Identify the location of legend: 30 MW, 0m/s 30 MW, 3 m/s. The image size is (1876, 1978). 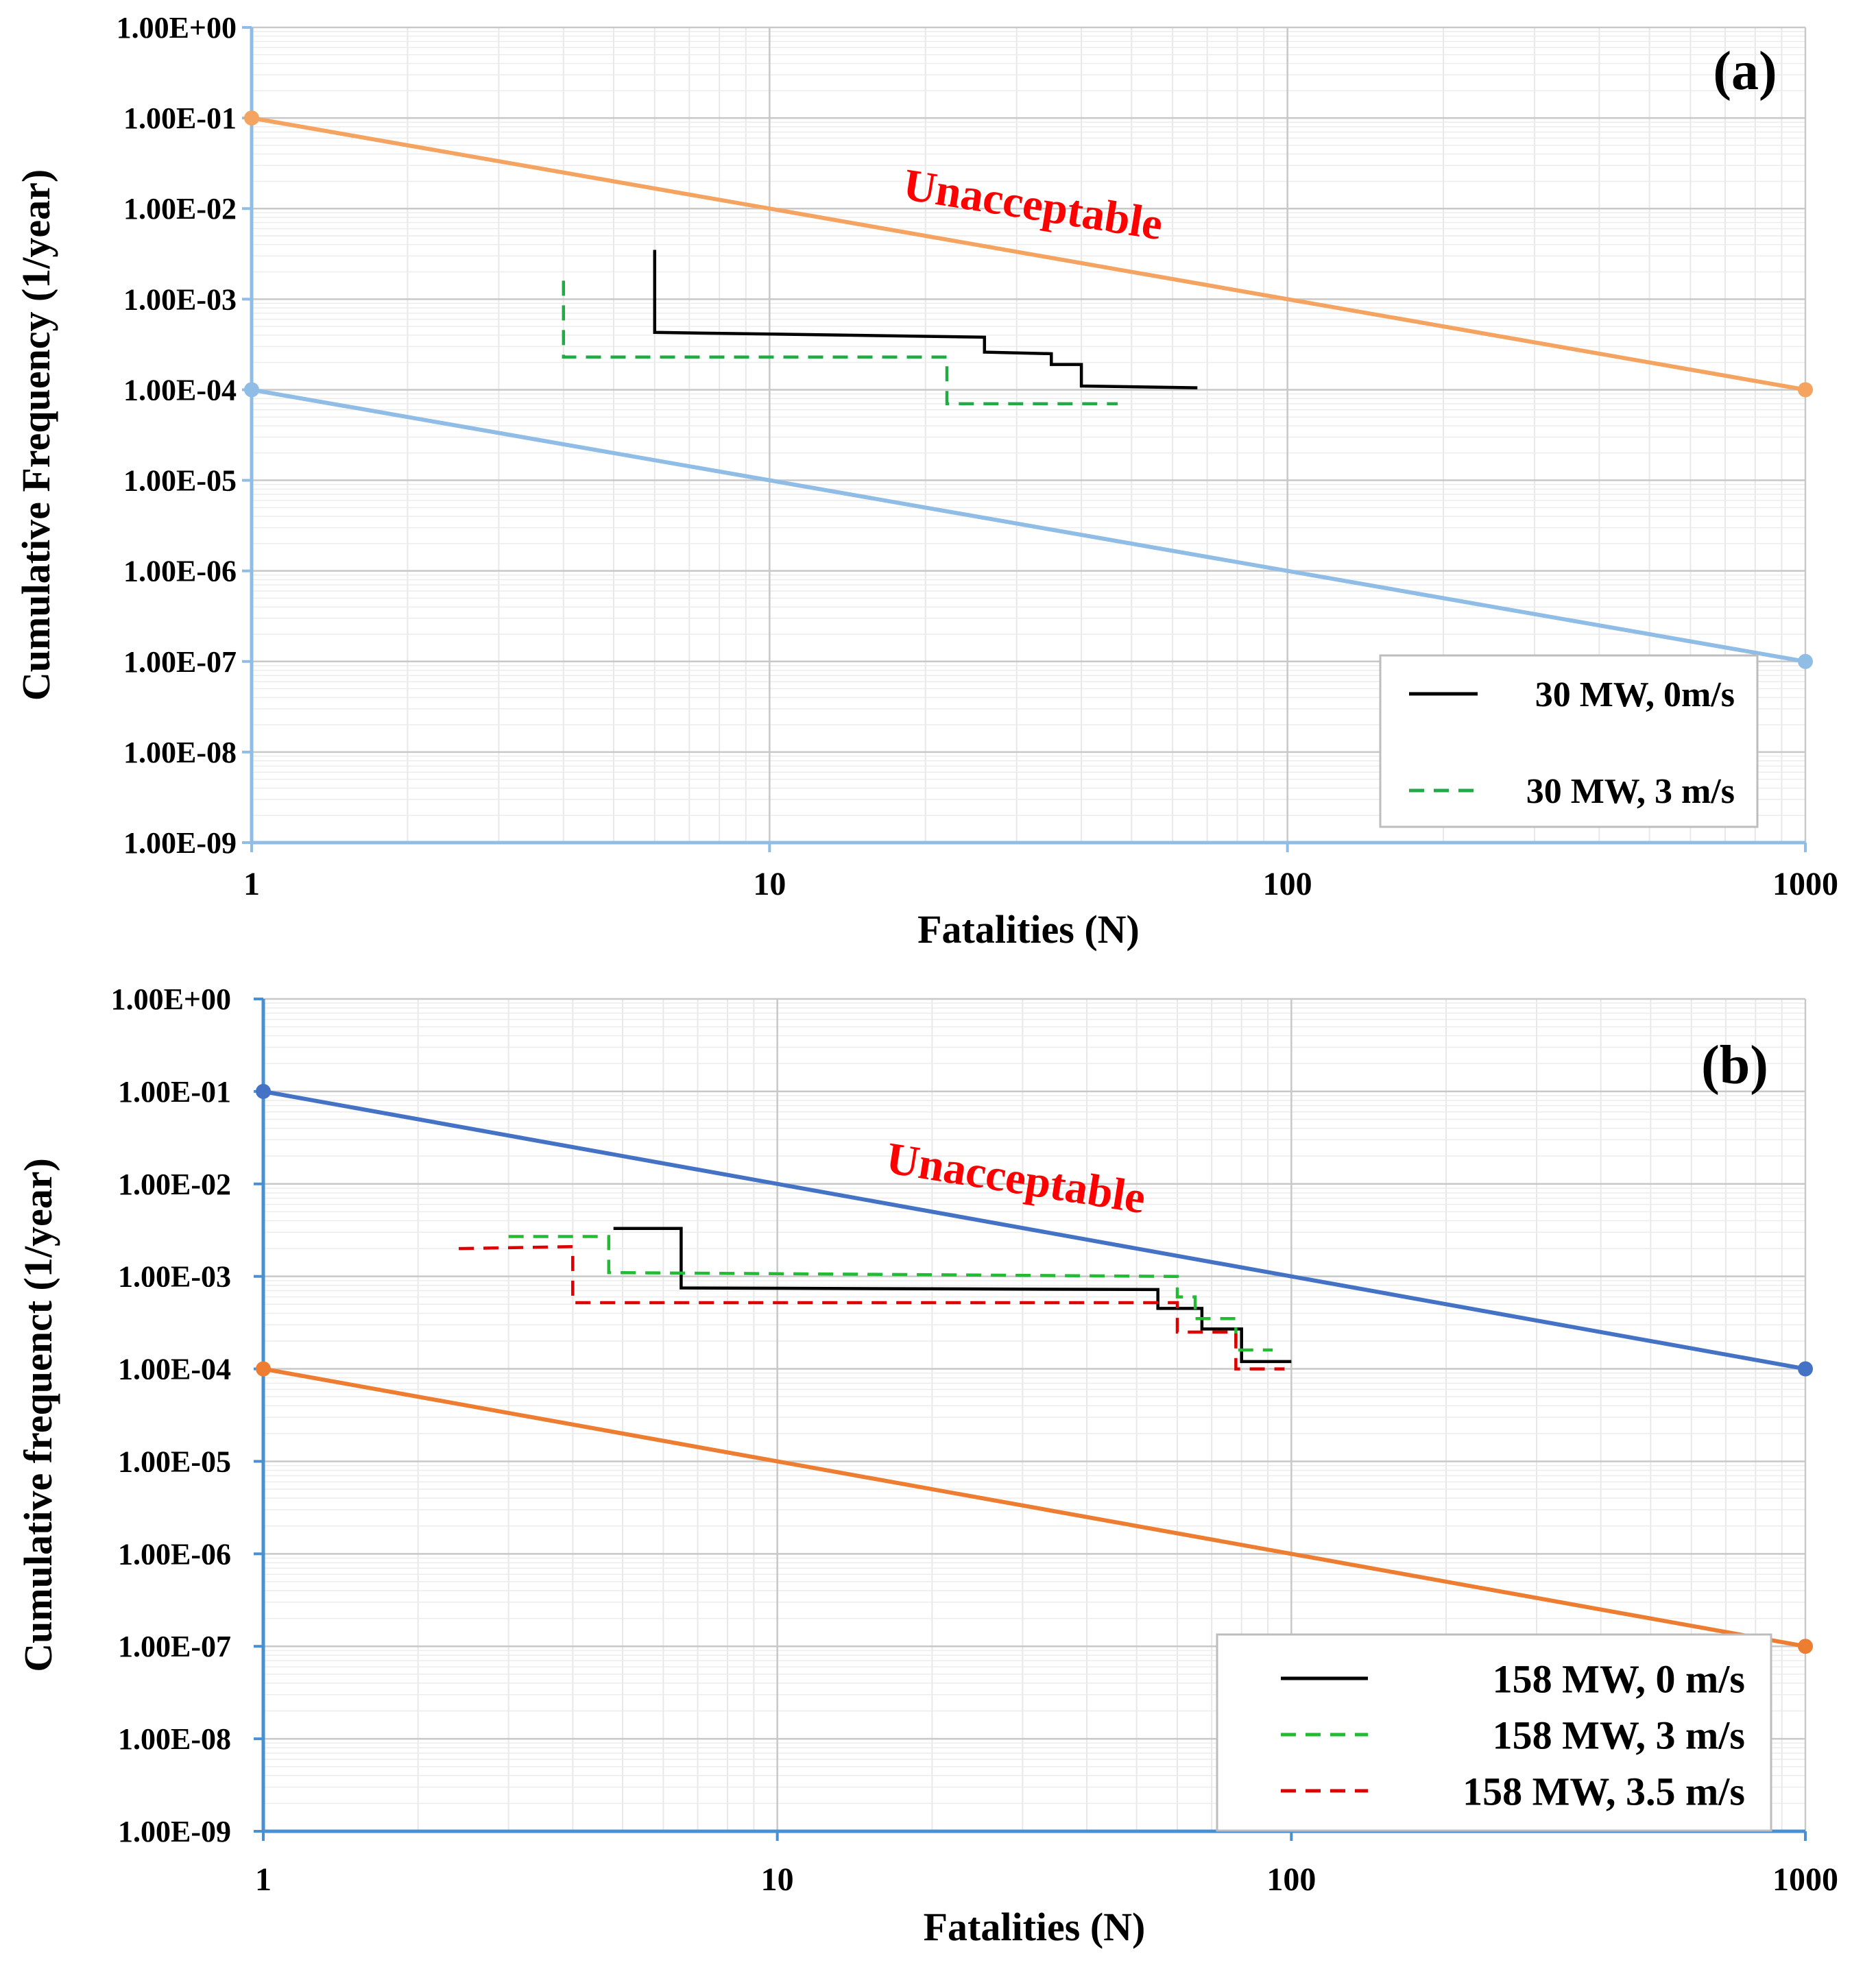
(1569, 741).